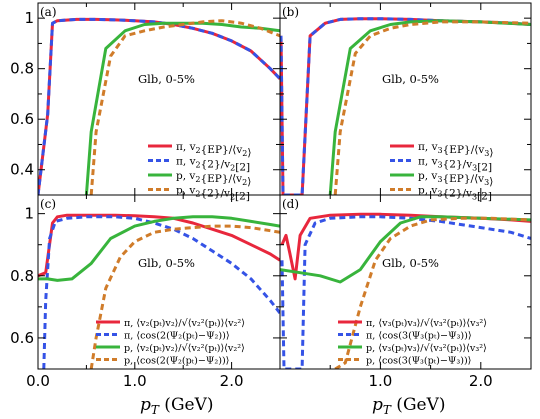 Image resolution: width=540 pixels, height=419 pixels. What do you see at coordinates (48, 204) in the screenshot?
I see `panel-label: (c)` at bounding box center [48, 204].